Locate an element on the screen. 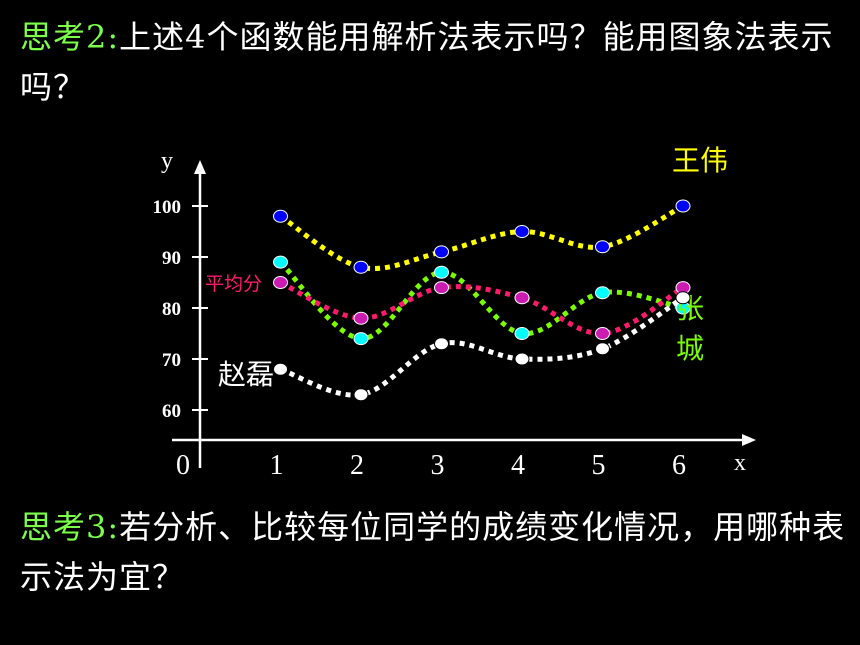  x-tick-label: 5 is located at coordinates (599, 465).